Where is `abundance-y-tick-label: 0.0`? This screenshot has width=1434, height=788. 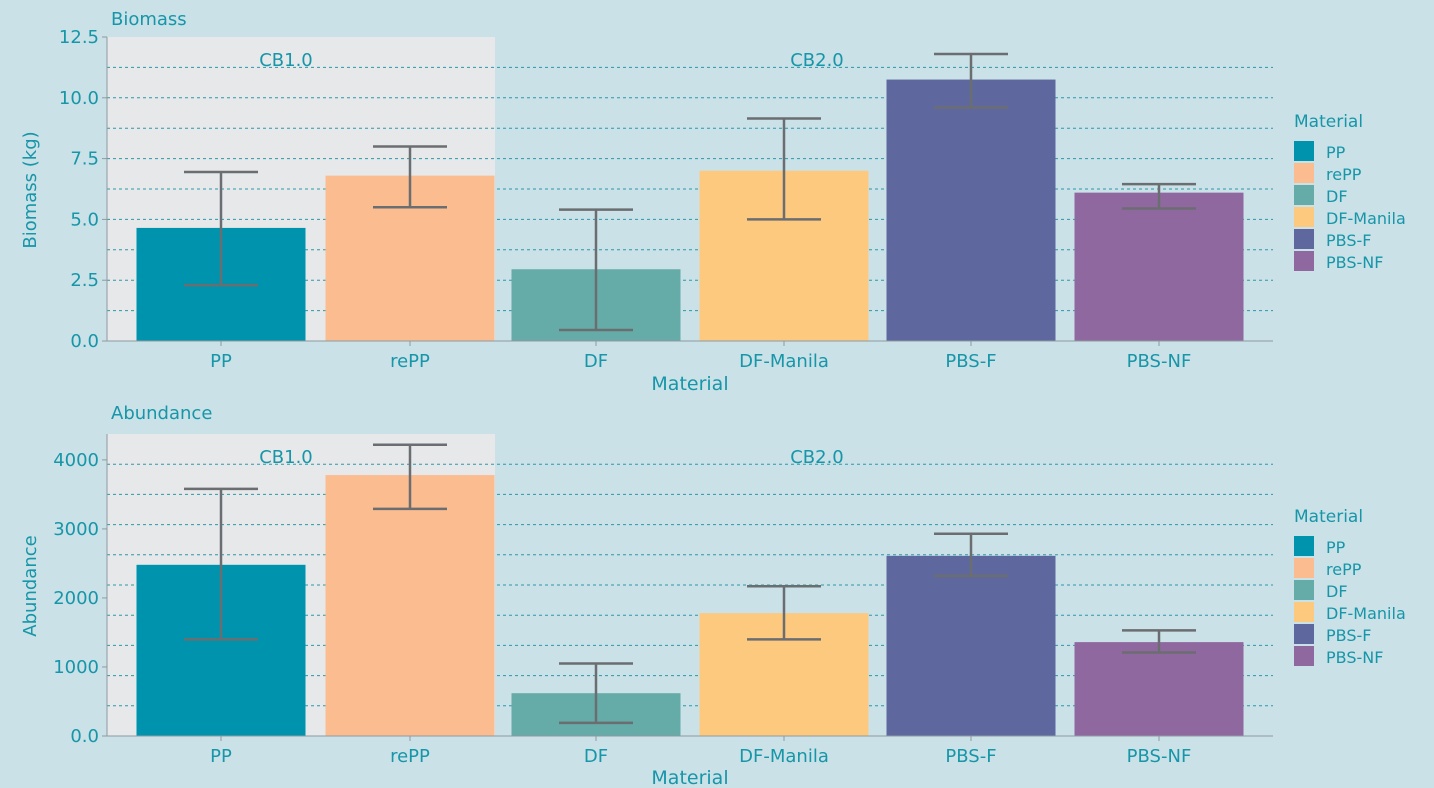 abundance-y-tick-label: 0.0 is located at coordinates (84, 736).